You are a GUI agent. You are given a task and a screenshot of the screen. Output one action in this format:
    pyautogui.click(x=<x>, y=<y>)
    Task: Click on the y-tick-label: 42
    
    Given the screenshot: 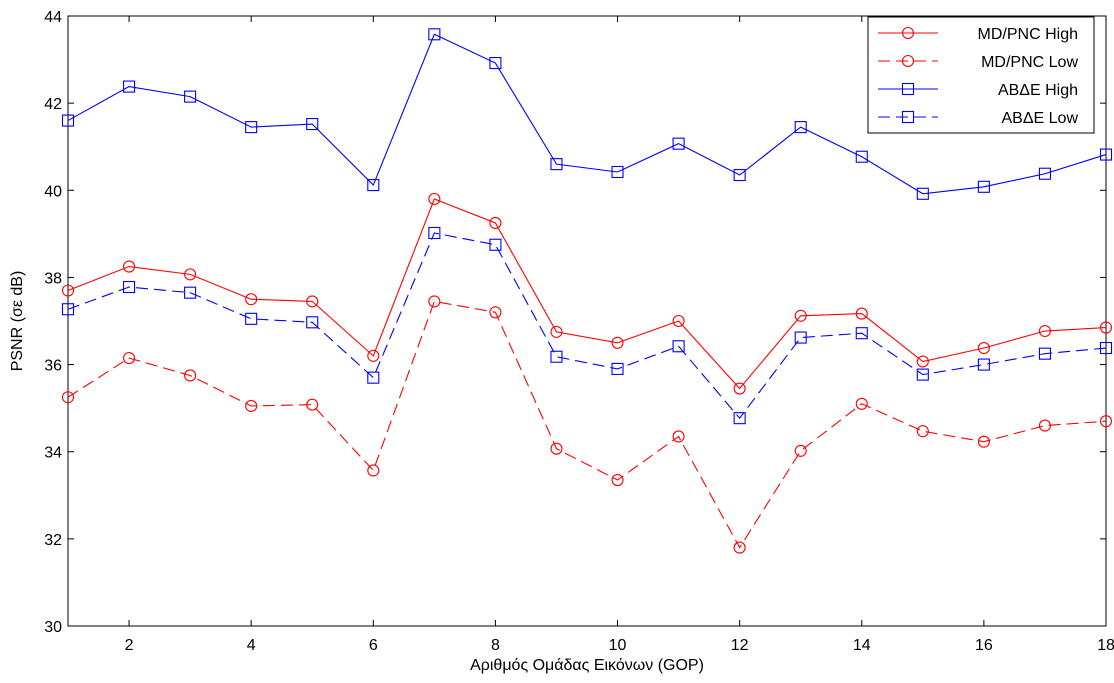 What is the action you would take?
    pyautogui.click(x=53, y=104)
    